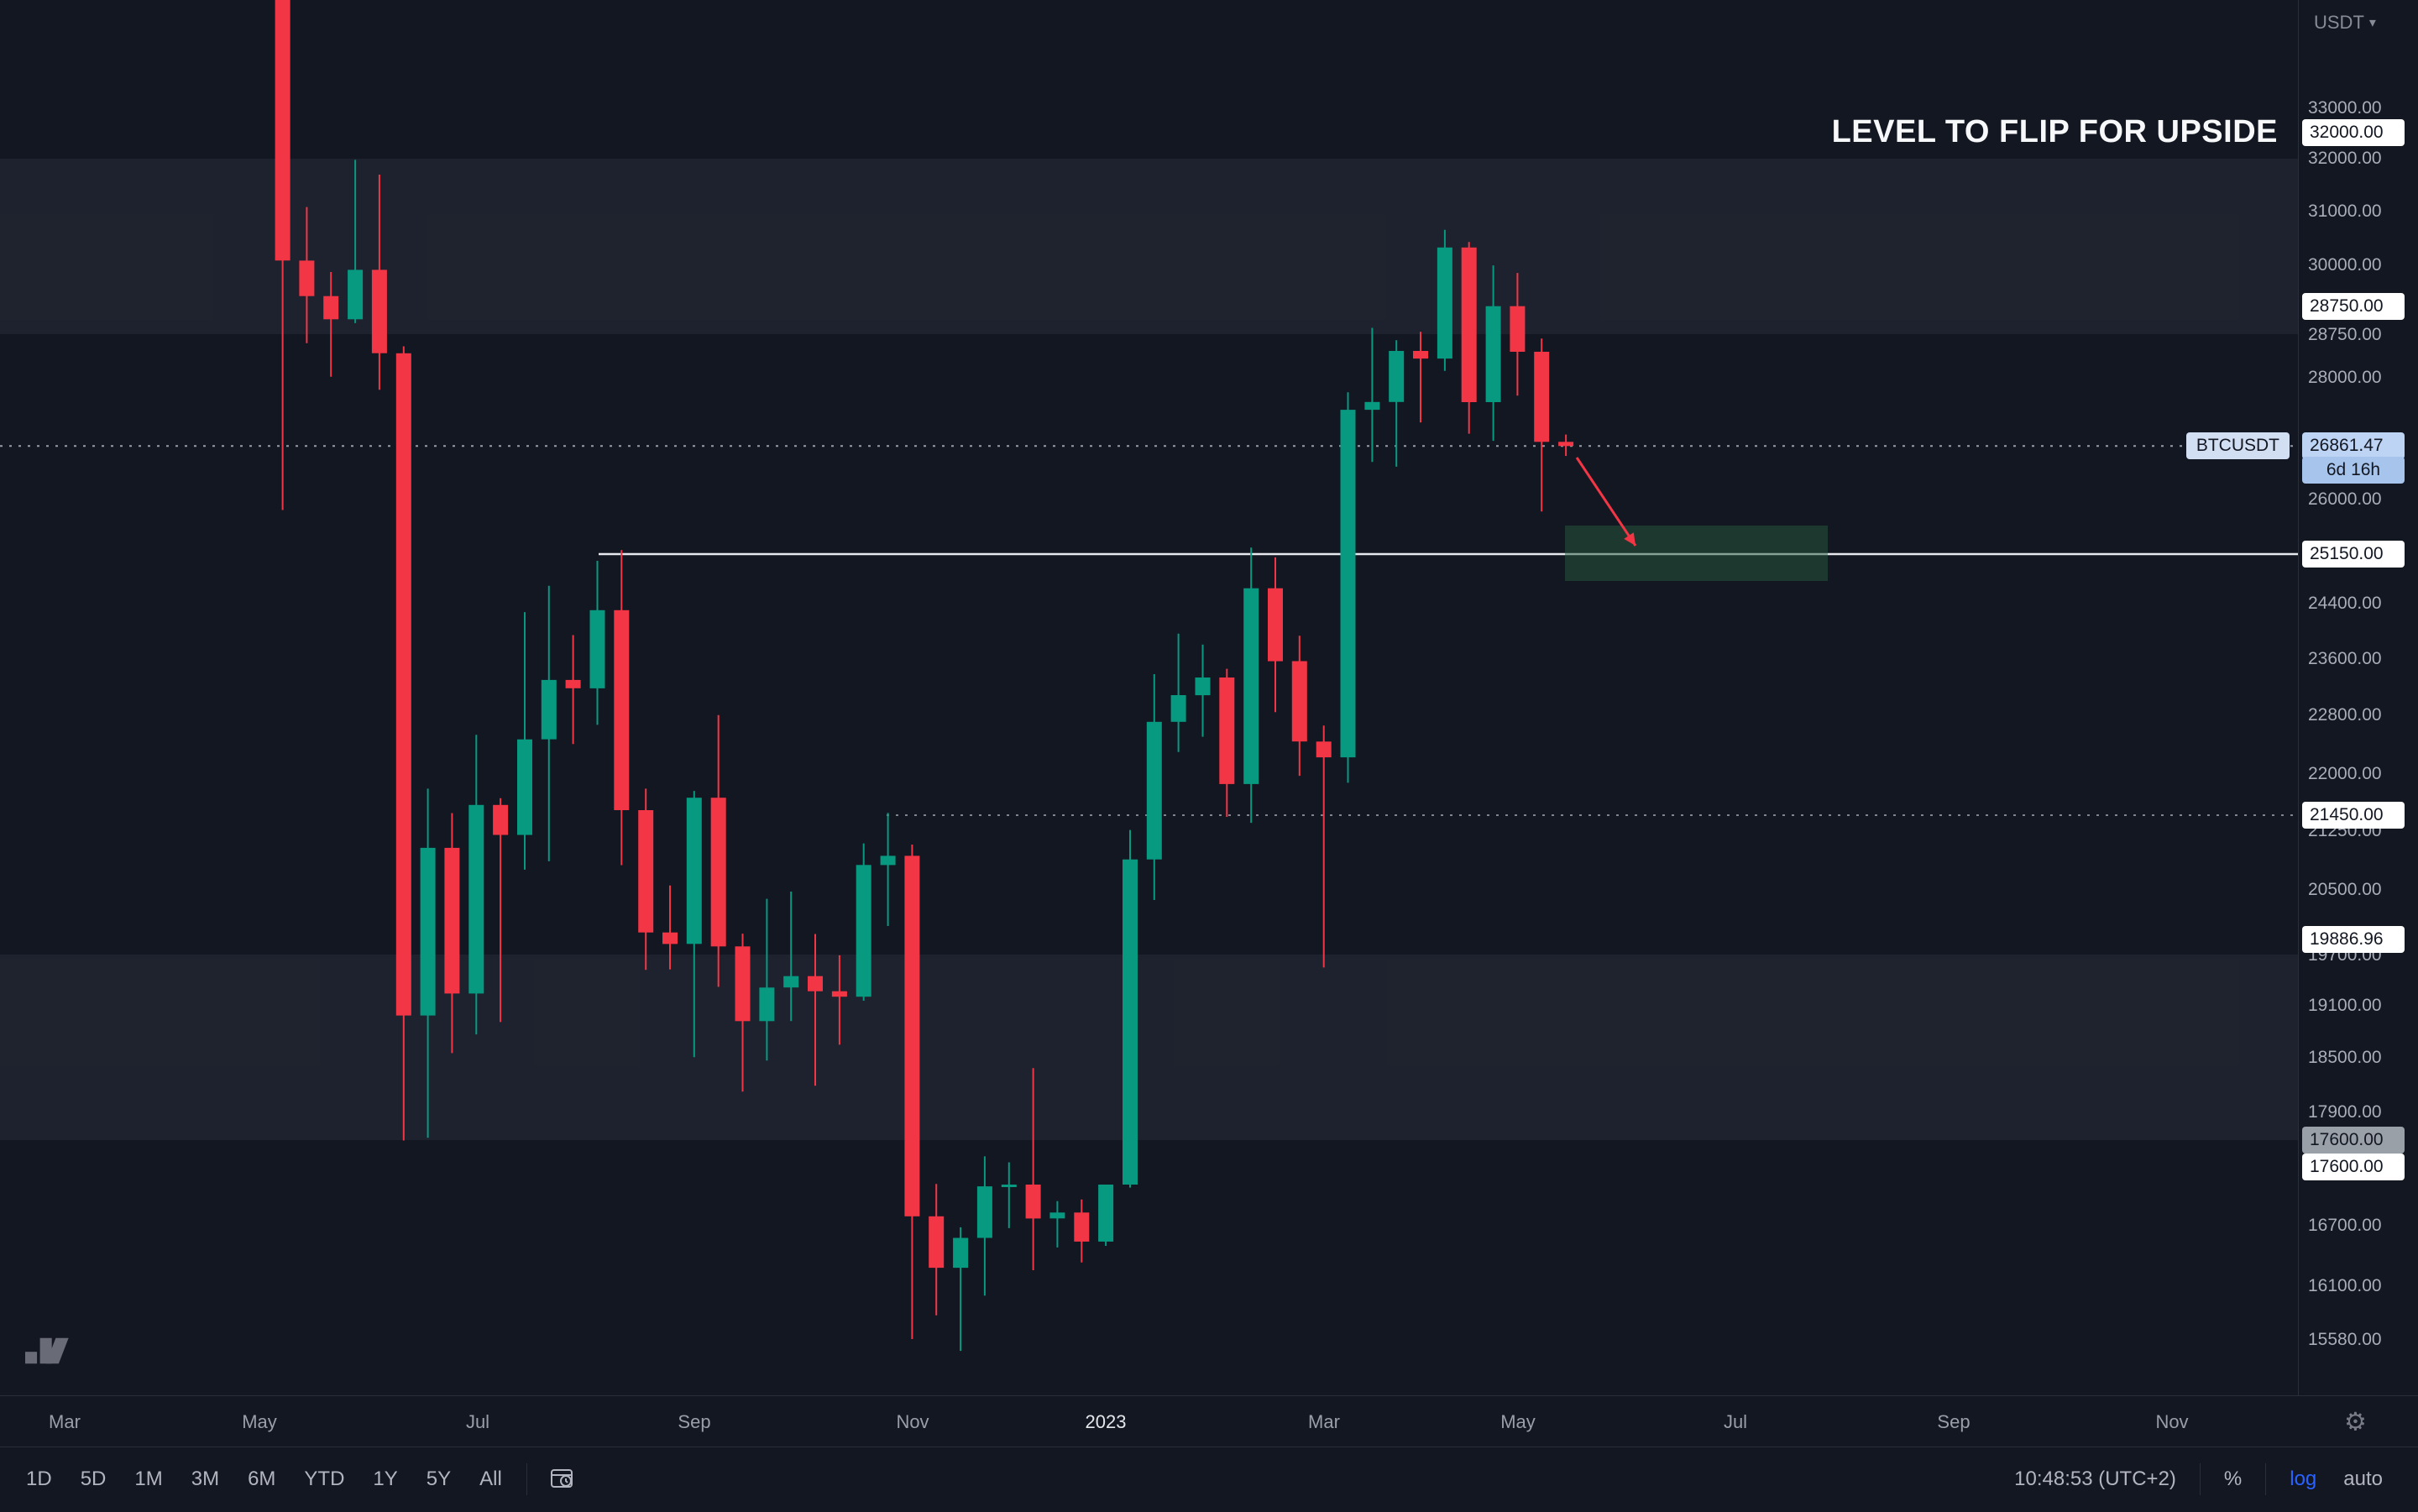  I want to click on price-axis-label: 16700.00, so click(2345, 1225).